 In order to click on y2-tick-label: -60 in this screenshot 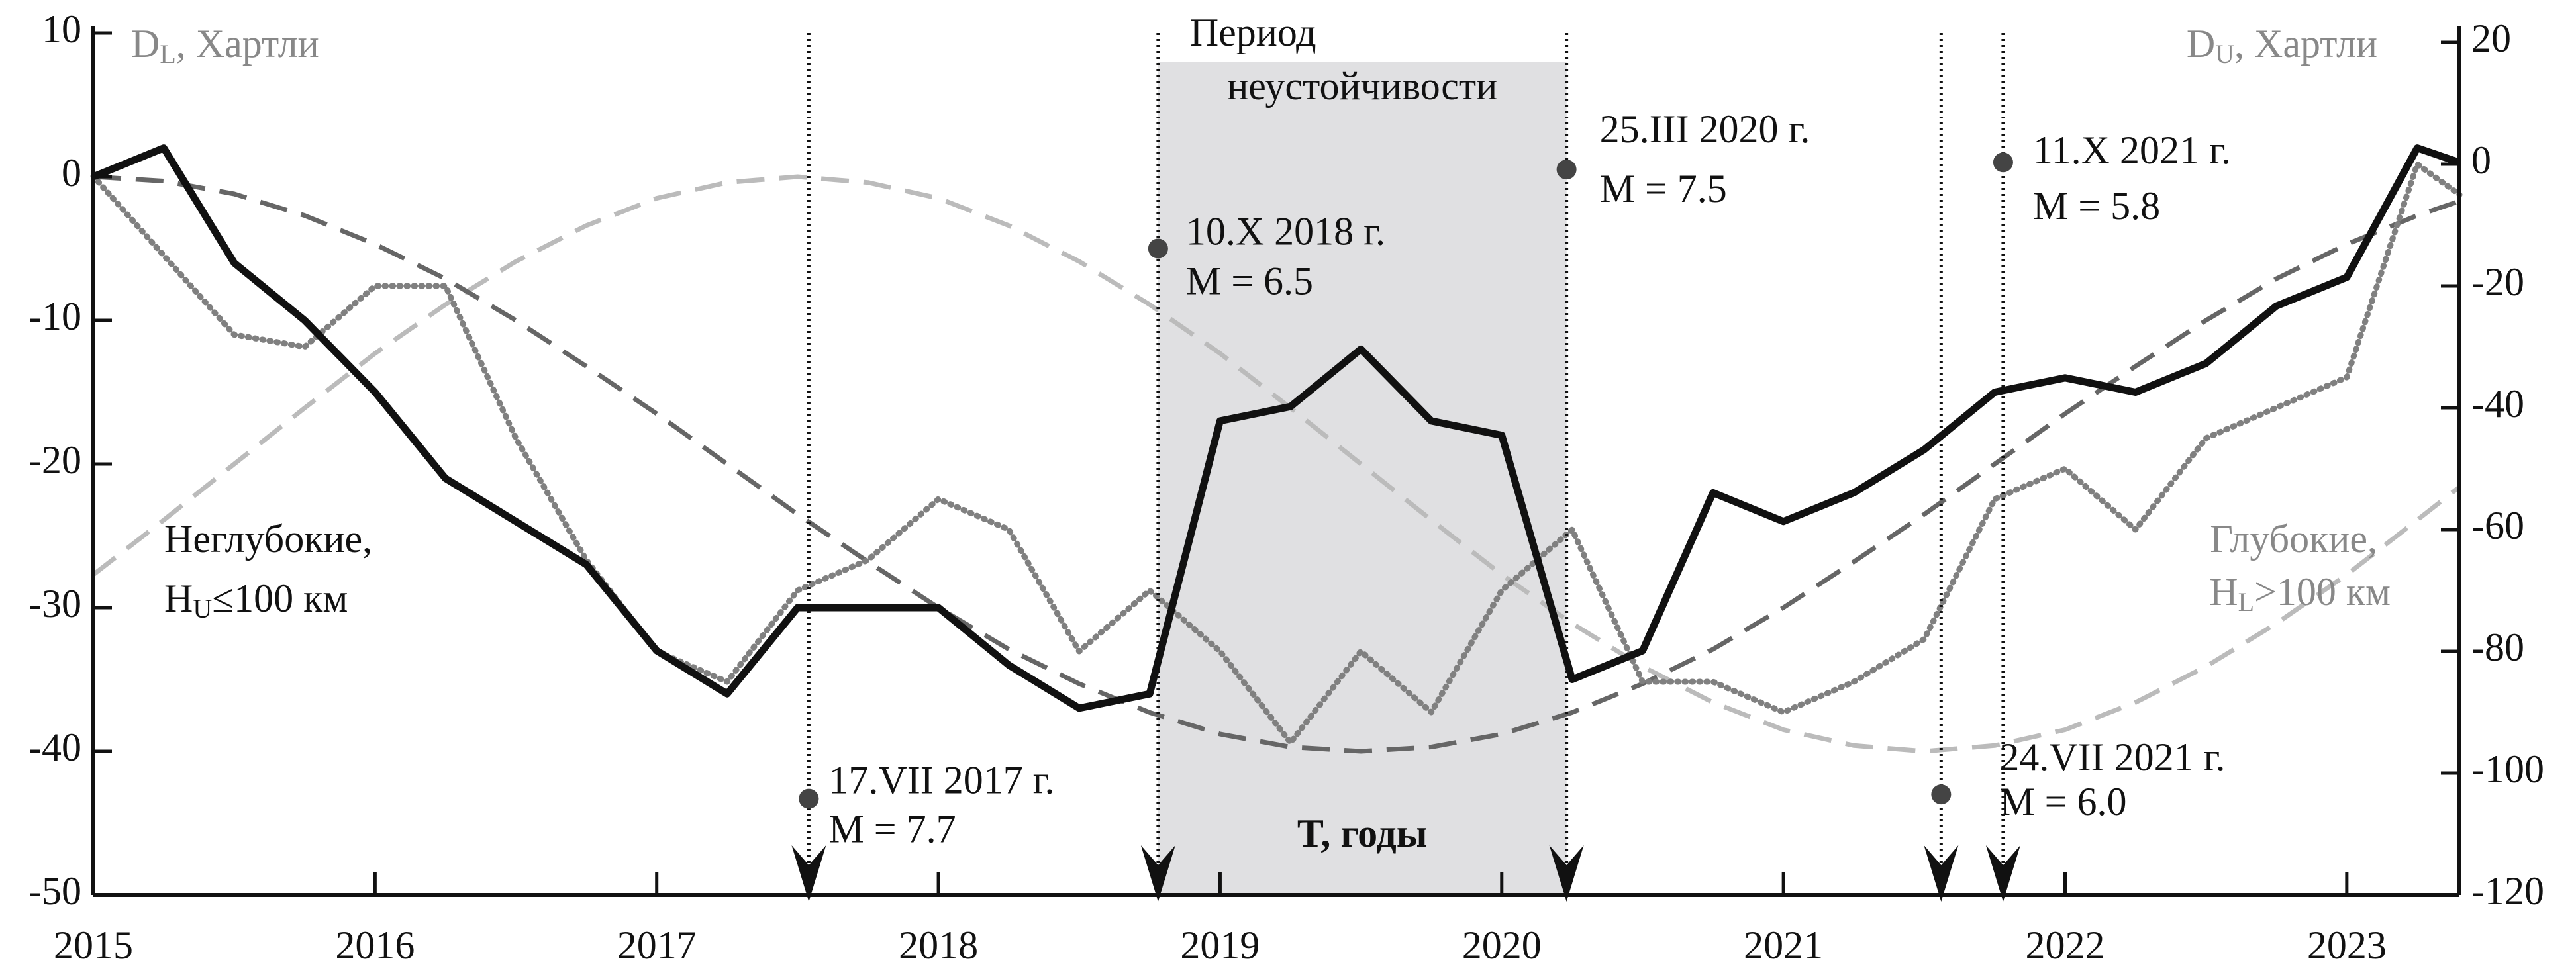, I will do `click(2497, 525)`.